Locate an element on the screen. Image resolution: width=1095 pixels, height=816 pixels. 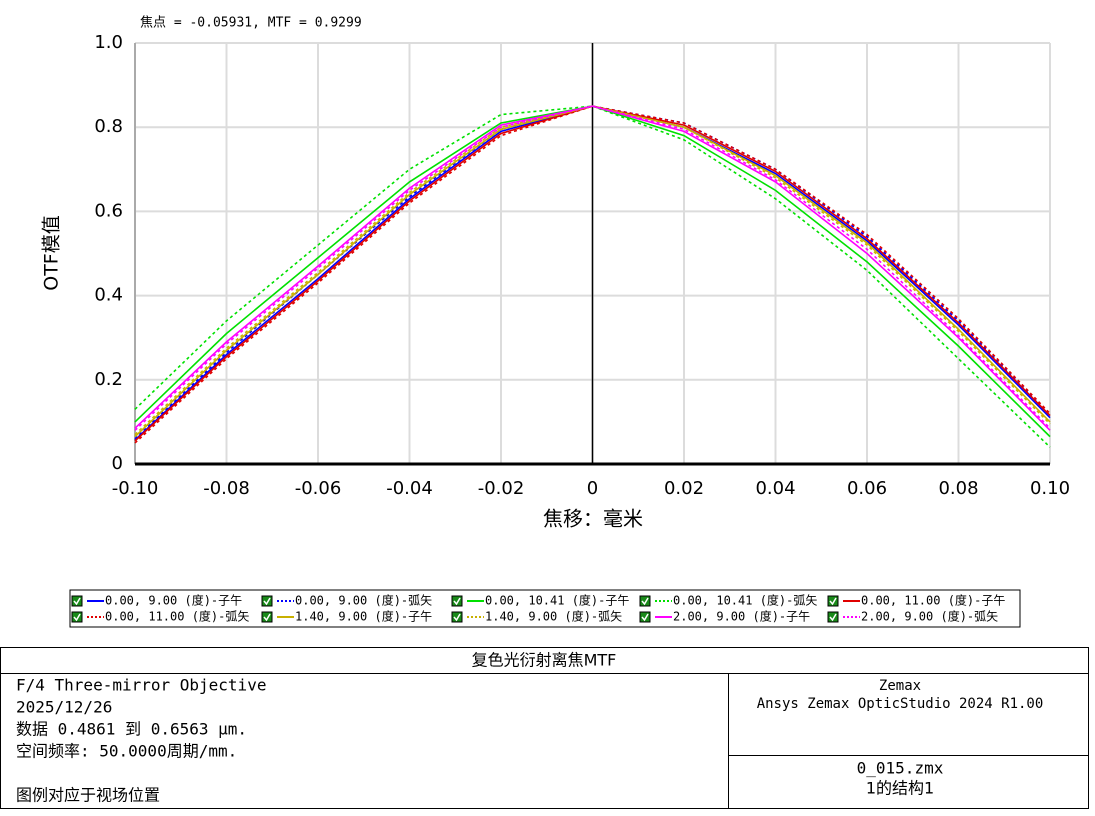
annotation: 焦点 = -0.05931, MTF = 0.9299 is located at coordinates (251, 23).